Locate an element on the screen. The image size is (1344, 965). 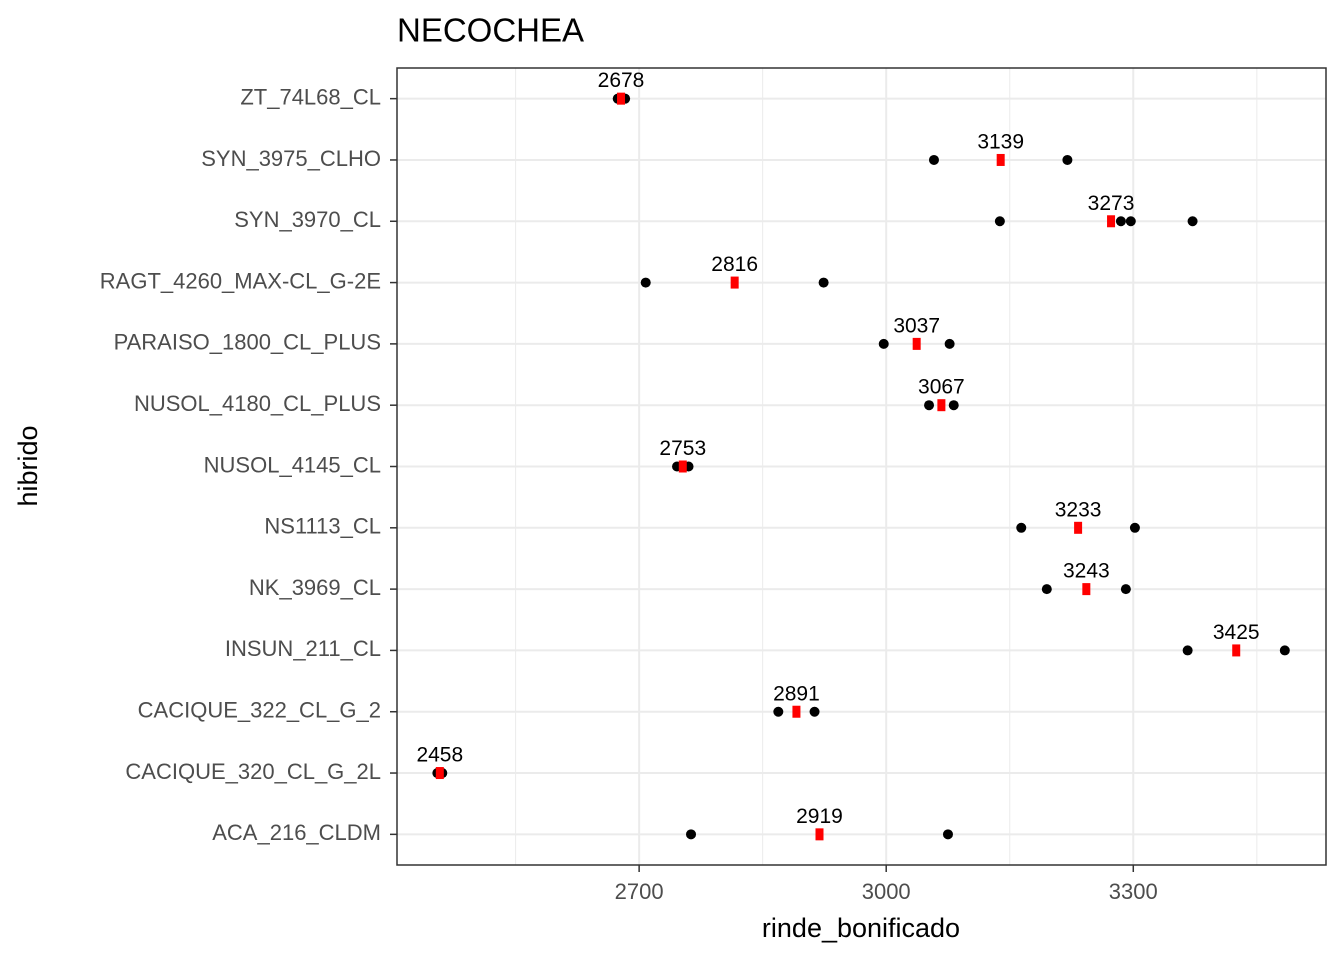
y-tick-label: INSUN_211_CL is located at coordinates (303, 648).